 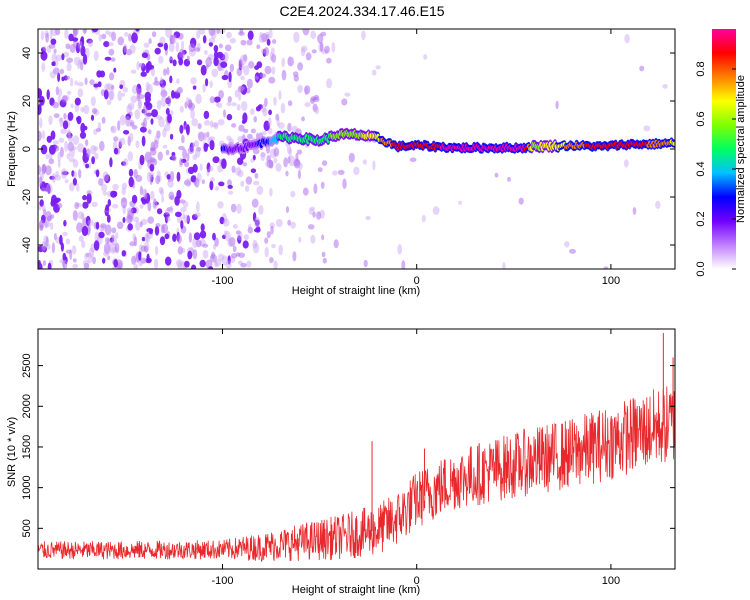 What do you see at coordinates (12, 452) in the screenshot?
I see `bottom-y-axis-label: SNR (10 * v/v)` at bounding box center [12, 452].